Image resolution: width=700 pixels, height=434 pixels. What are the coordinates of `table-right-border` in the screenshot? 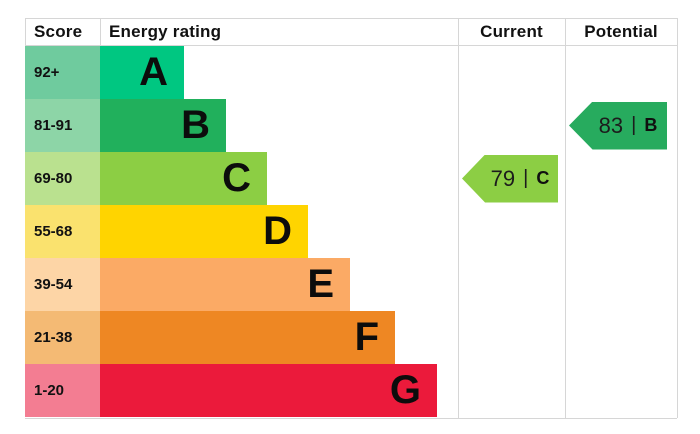 It's located at (677, 218).